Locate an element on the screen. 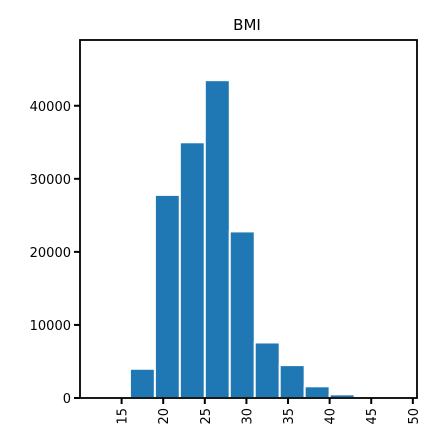 The image size is (434, 444). x-tick-label: 35 is located at coordinates (289, 416).